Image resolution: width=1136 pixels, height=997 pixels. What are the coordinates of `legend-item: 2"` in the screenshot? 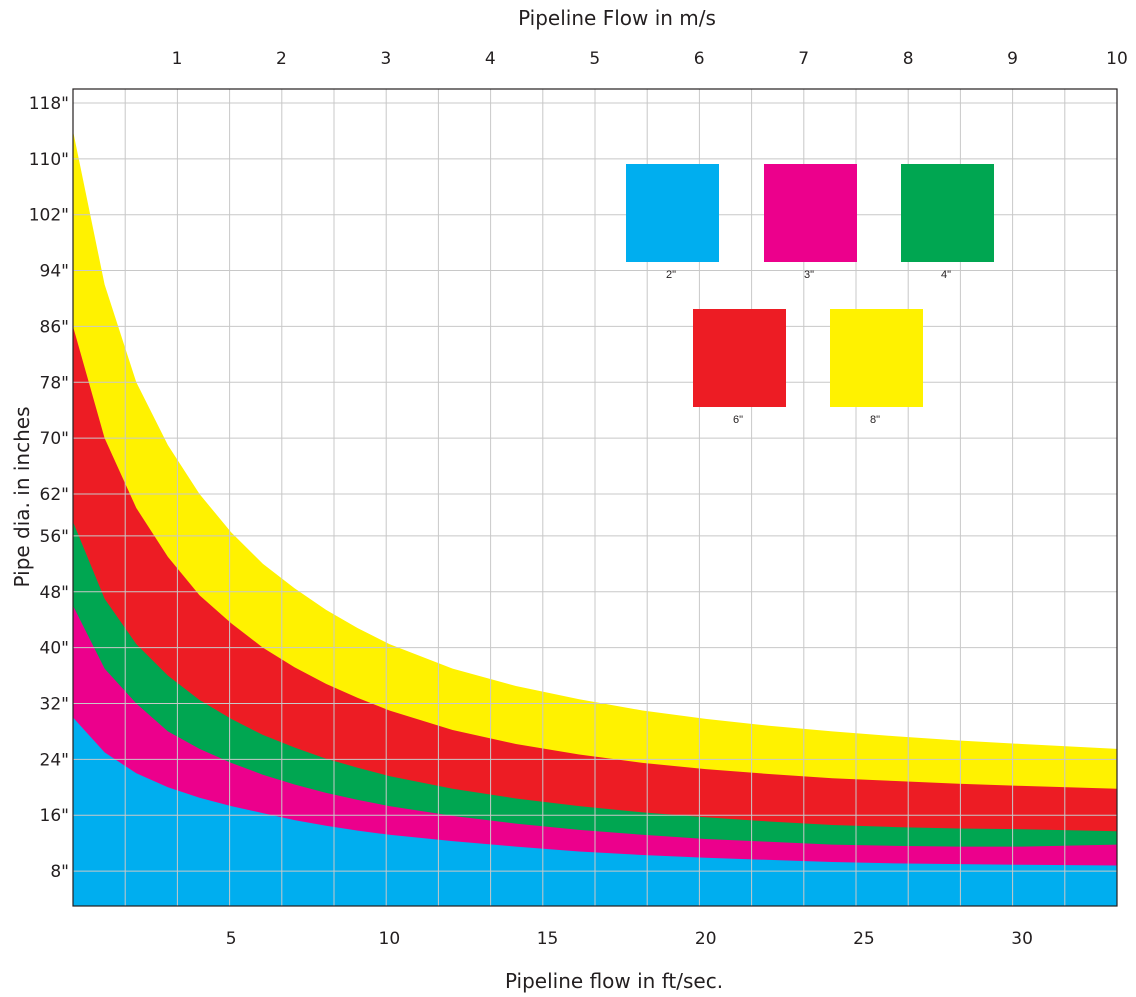 It's located at (672, 222).